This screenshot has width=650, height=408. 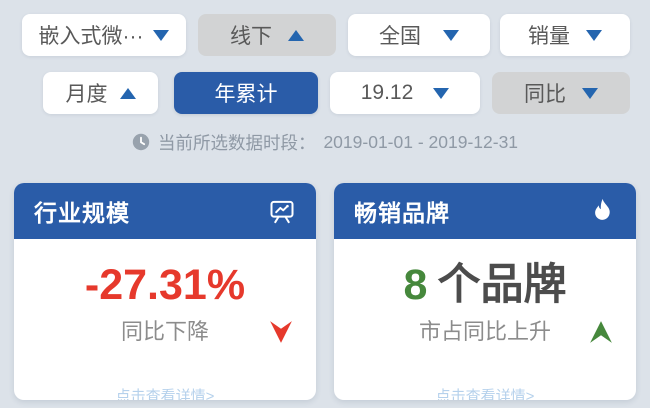 I want to click on clock-icon, so click(x=141, y=142).